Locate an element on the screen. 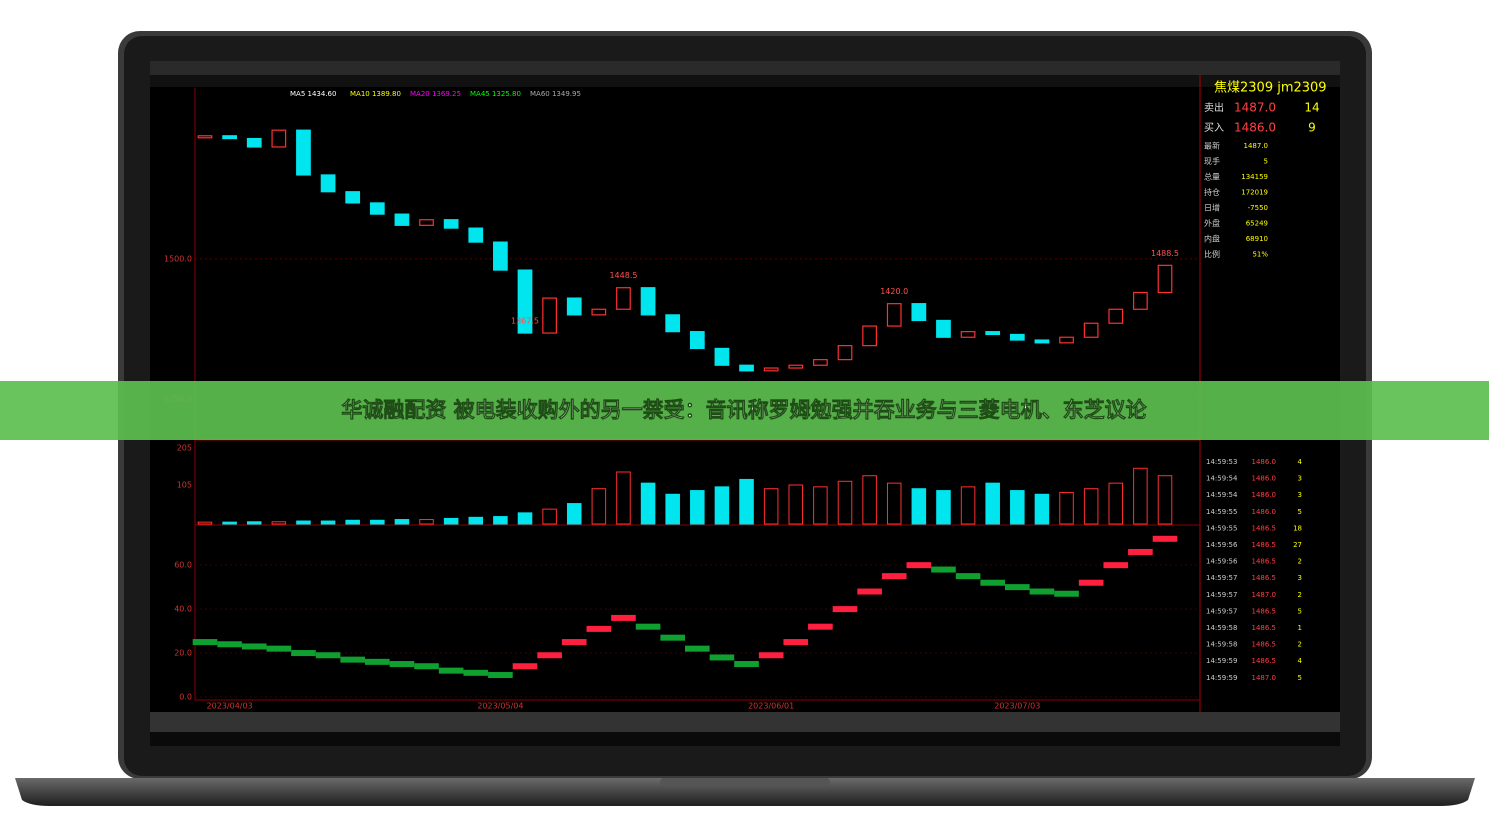 Image resolution: width=1489 pixels, height=822 pixels. trade-volume: 3 is located at coordinates (1300, 479).